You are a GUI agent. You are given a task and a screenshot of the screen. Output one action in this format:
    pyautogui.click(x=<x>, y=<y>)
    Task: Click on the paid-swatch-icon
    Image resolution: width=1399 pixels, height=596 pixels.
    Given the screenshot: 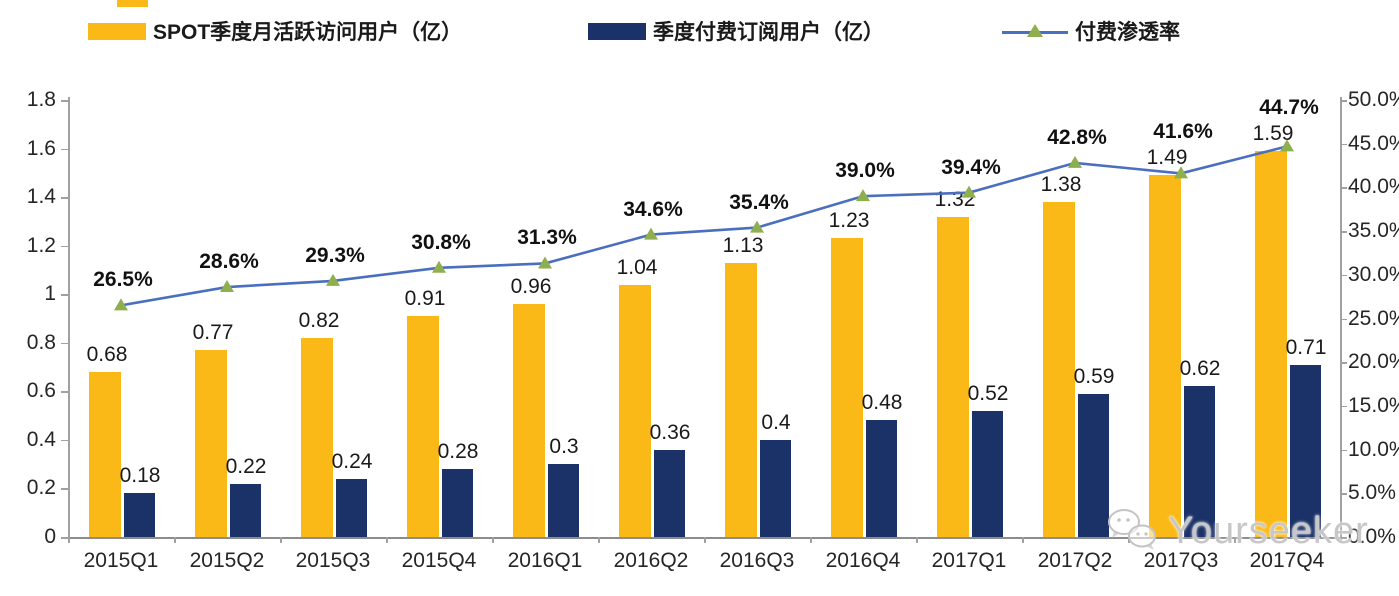 What is the action you would take?
    pyautogui.click(x=617, y=31)
    